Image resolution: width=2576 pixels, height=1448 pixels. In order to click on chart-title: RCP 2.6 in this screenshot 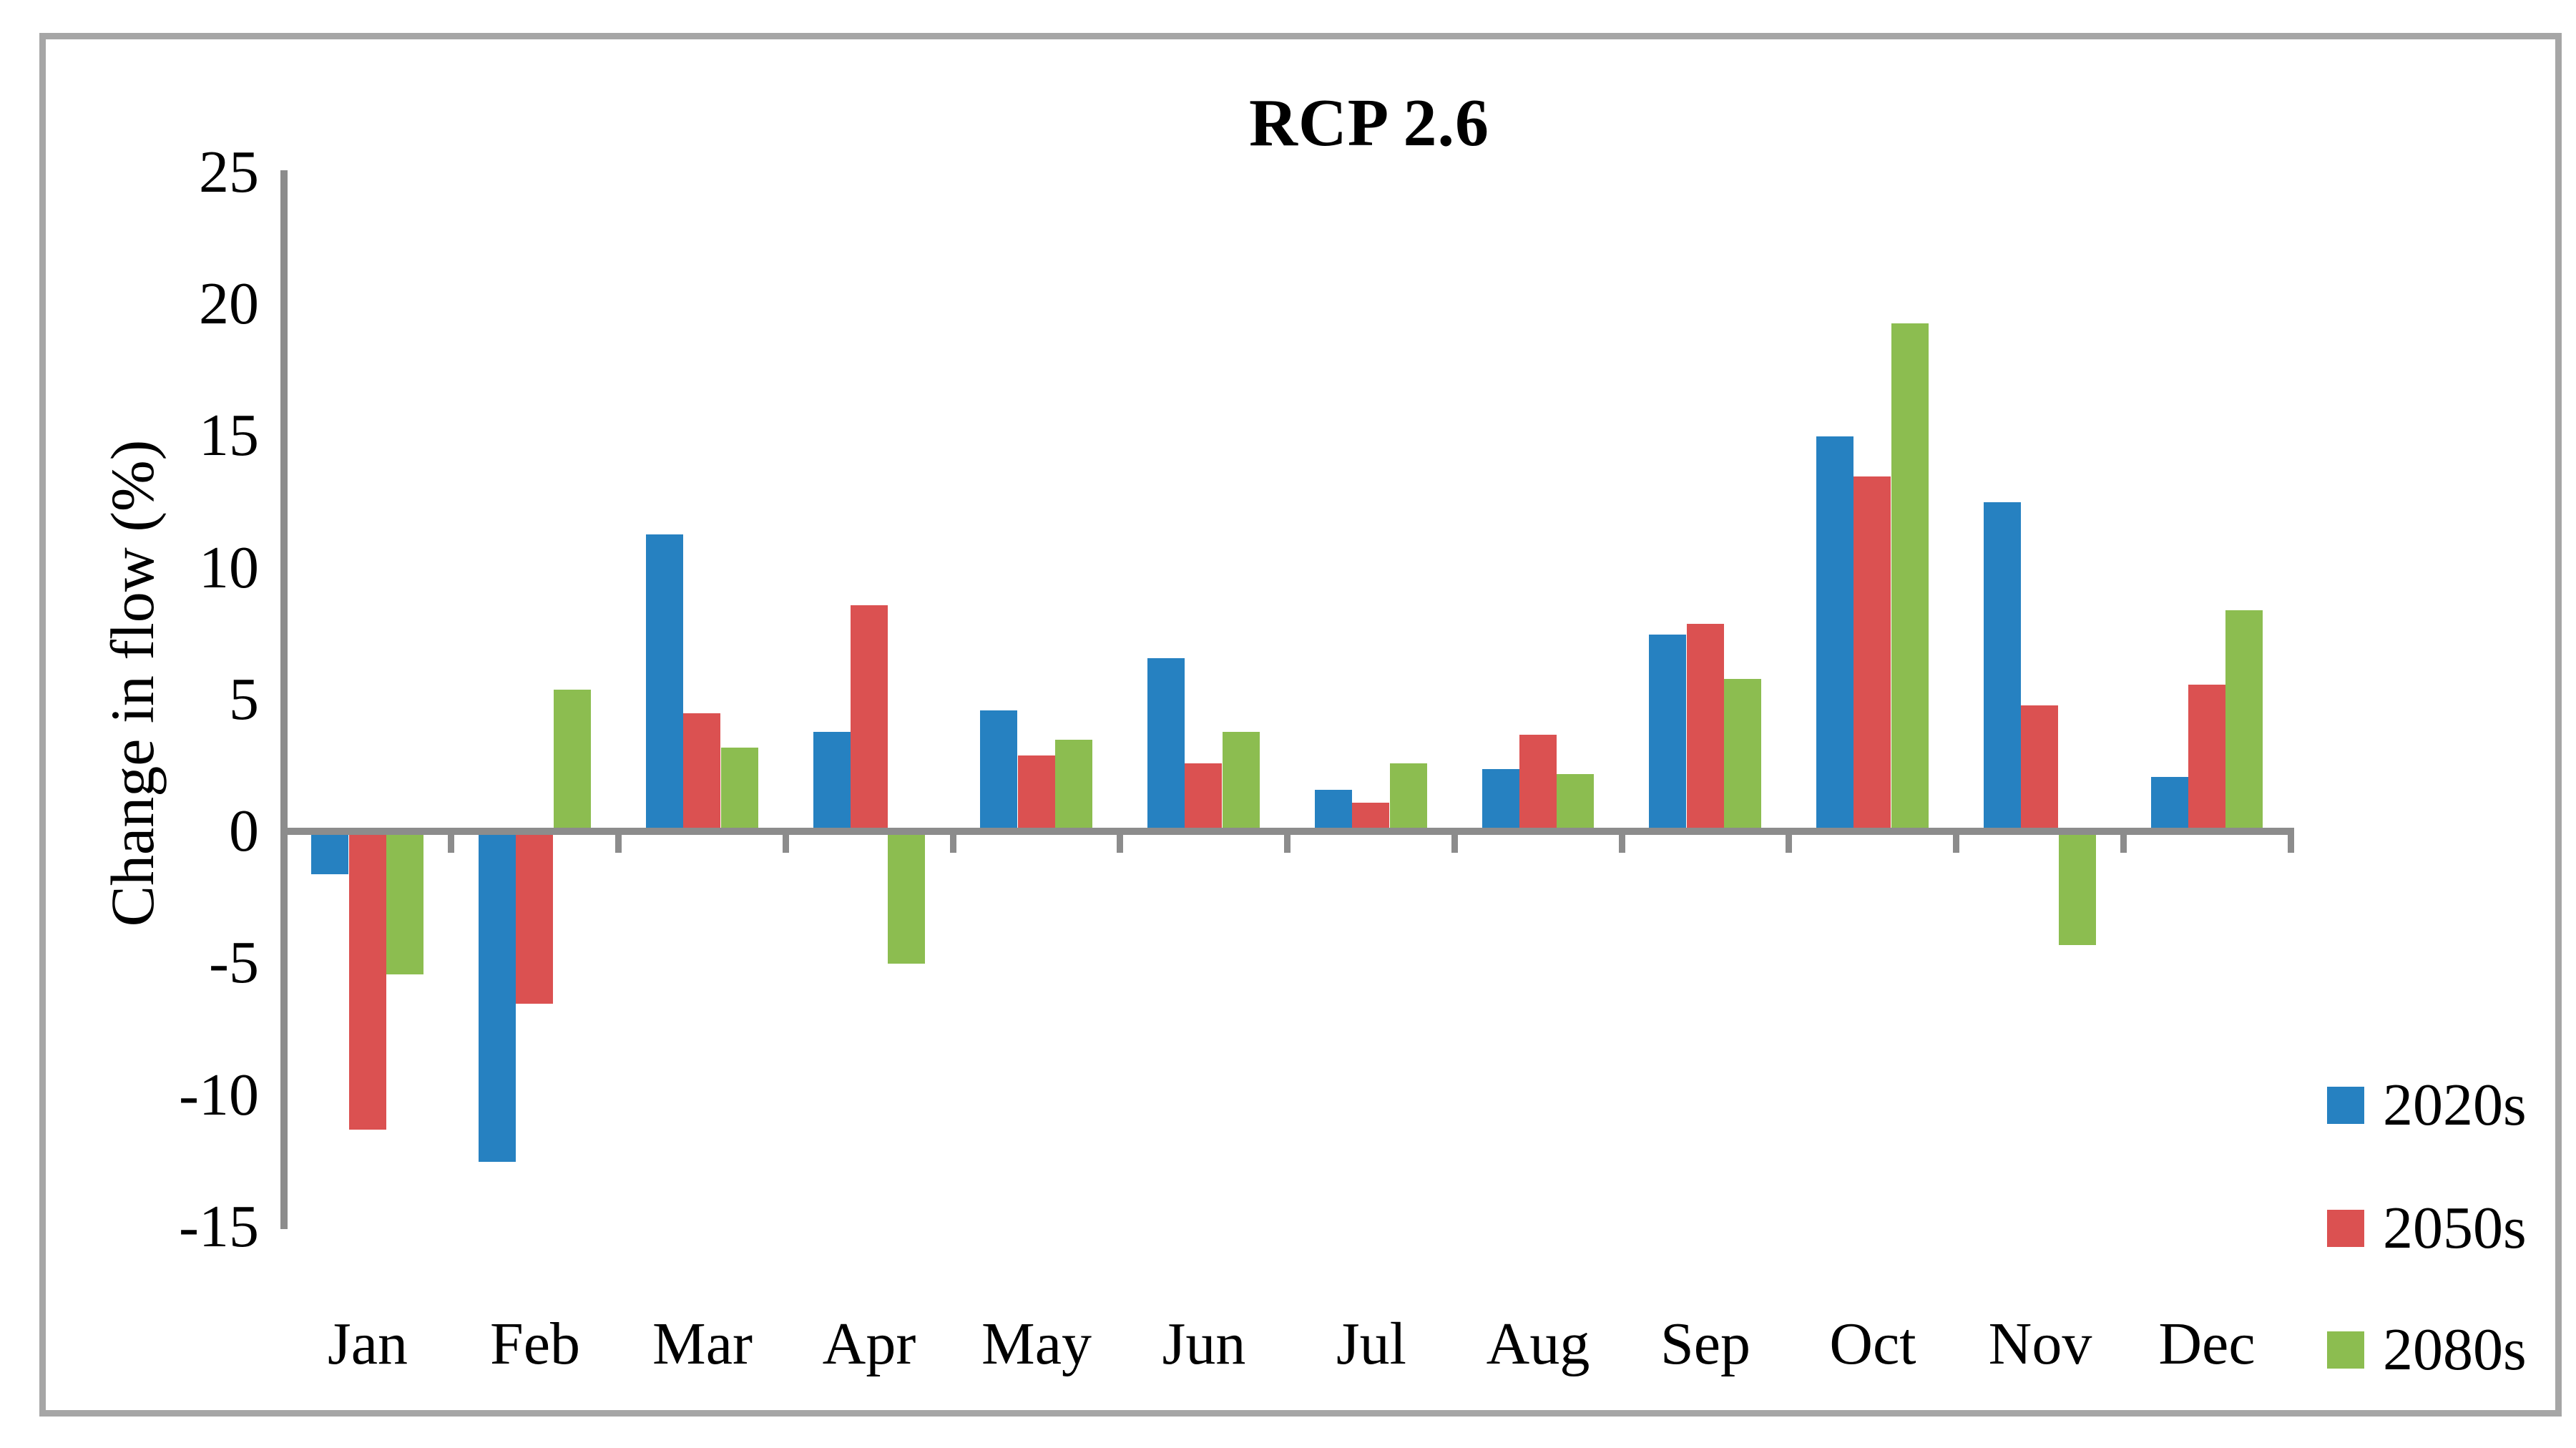, I will do `click(1369, 123)`.